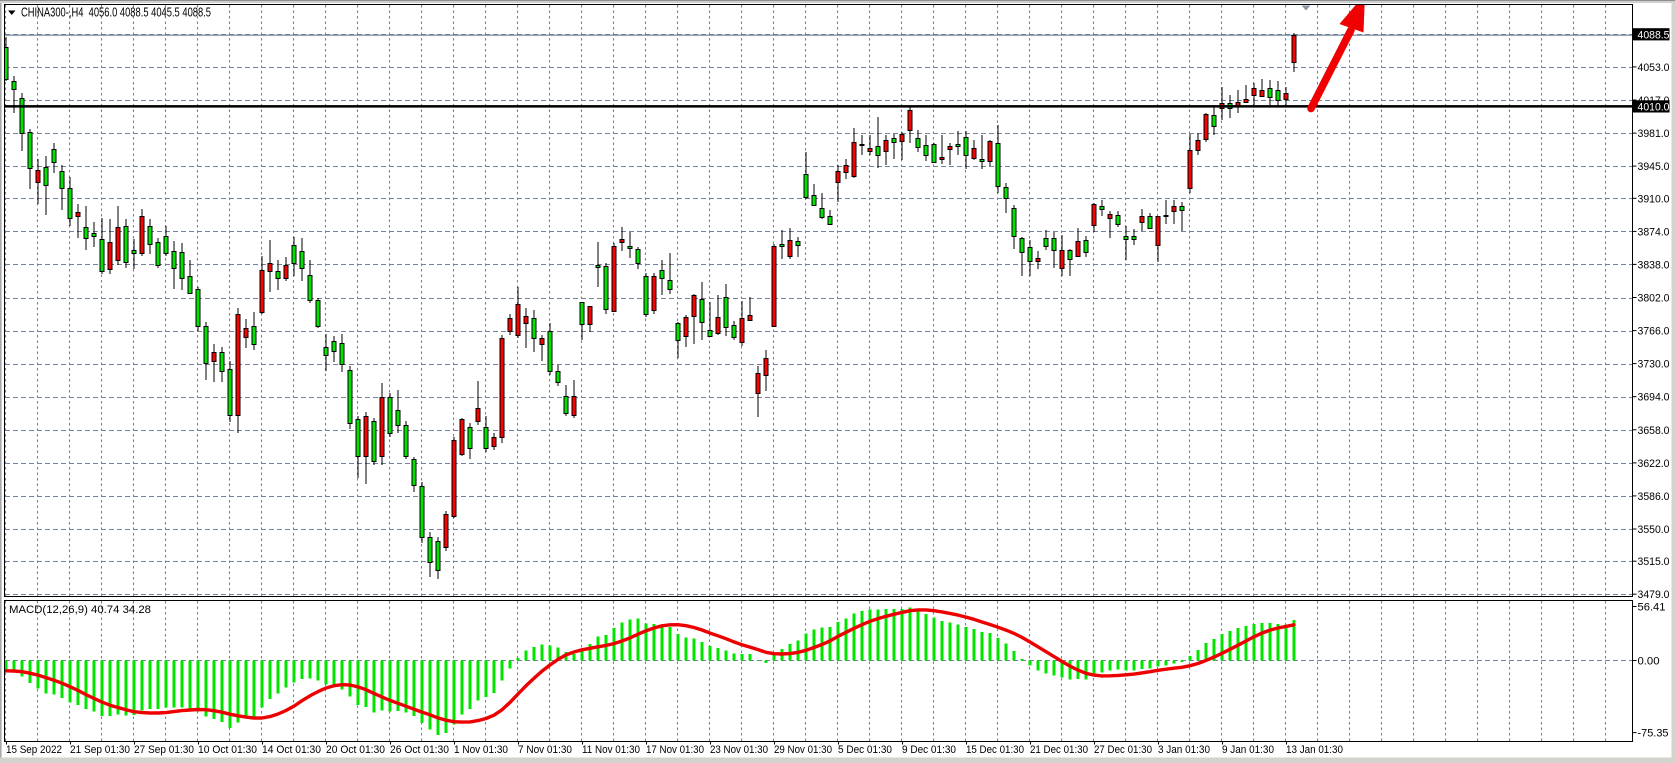  Describe the element at coordinates (1654, 107) in the screenshot. I see `svg-text: 4010.0` at that location.